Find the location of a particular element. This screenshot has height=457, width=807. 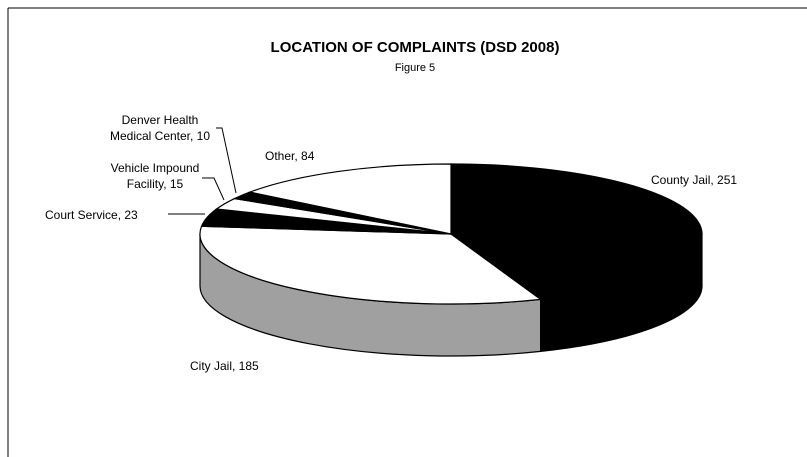

chart-subtitle: Figure 5 is located at coordinates (415, 68).